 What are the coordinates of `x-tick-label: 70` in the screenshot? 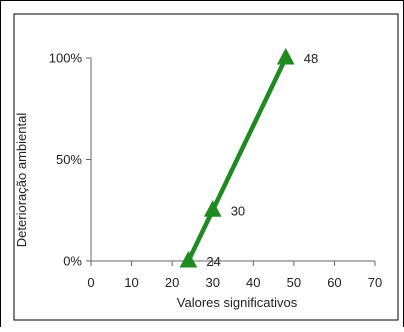 It's located at (375, 282).